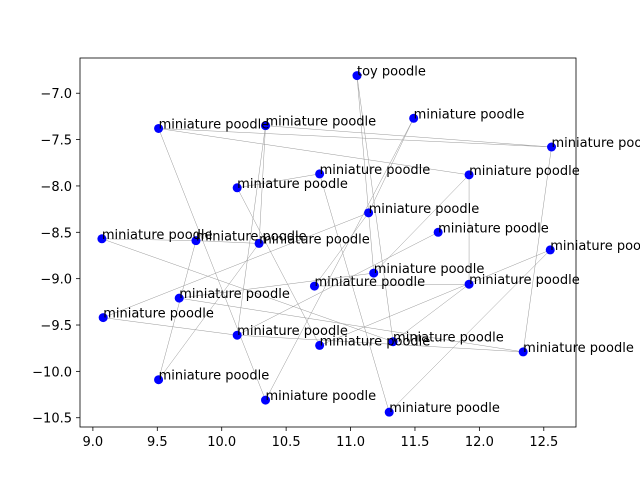 Image resolution: width=640 pixels, height=480 pixels. What do you see at coordinates (56, 187) in the screenshot?
I see `y-tick-label: −8.0` at bounding box center [56, 187].